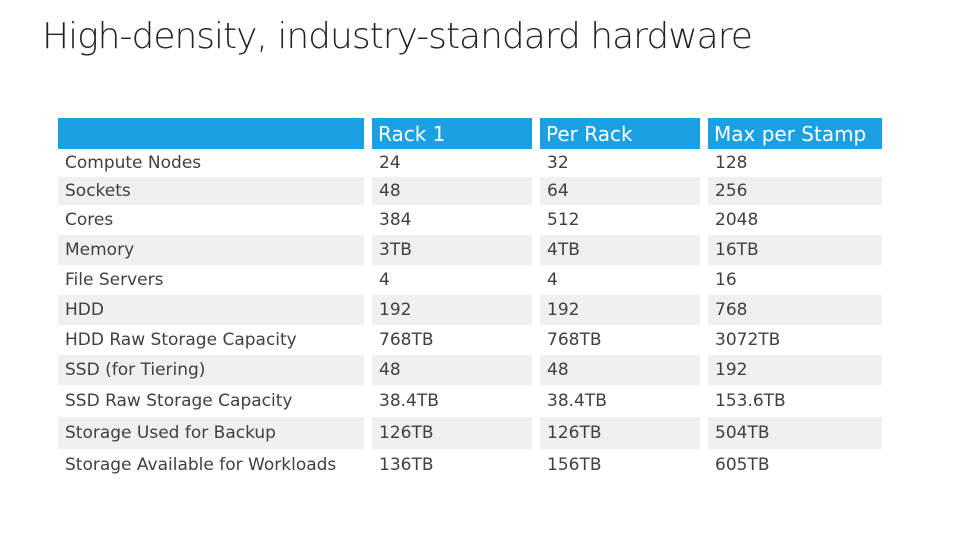  I want to click on table-row: Storage Used for Backup 126TB 126TB 504TB, so click(470, 433).